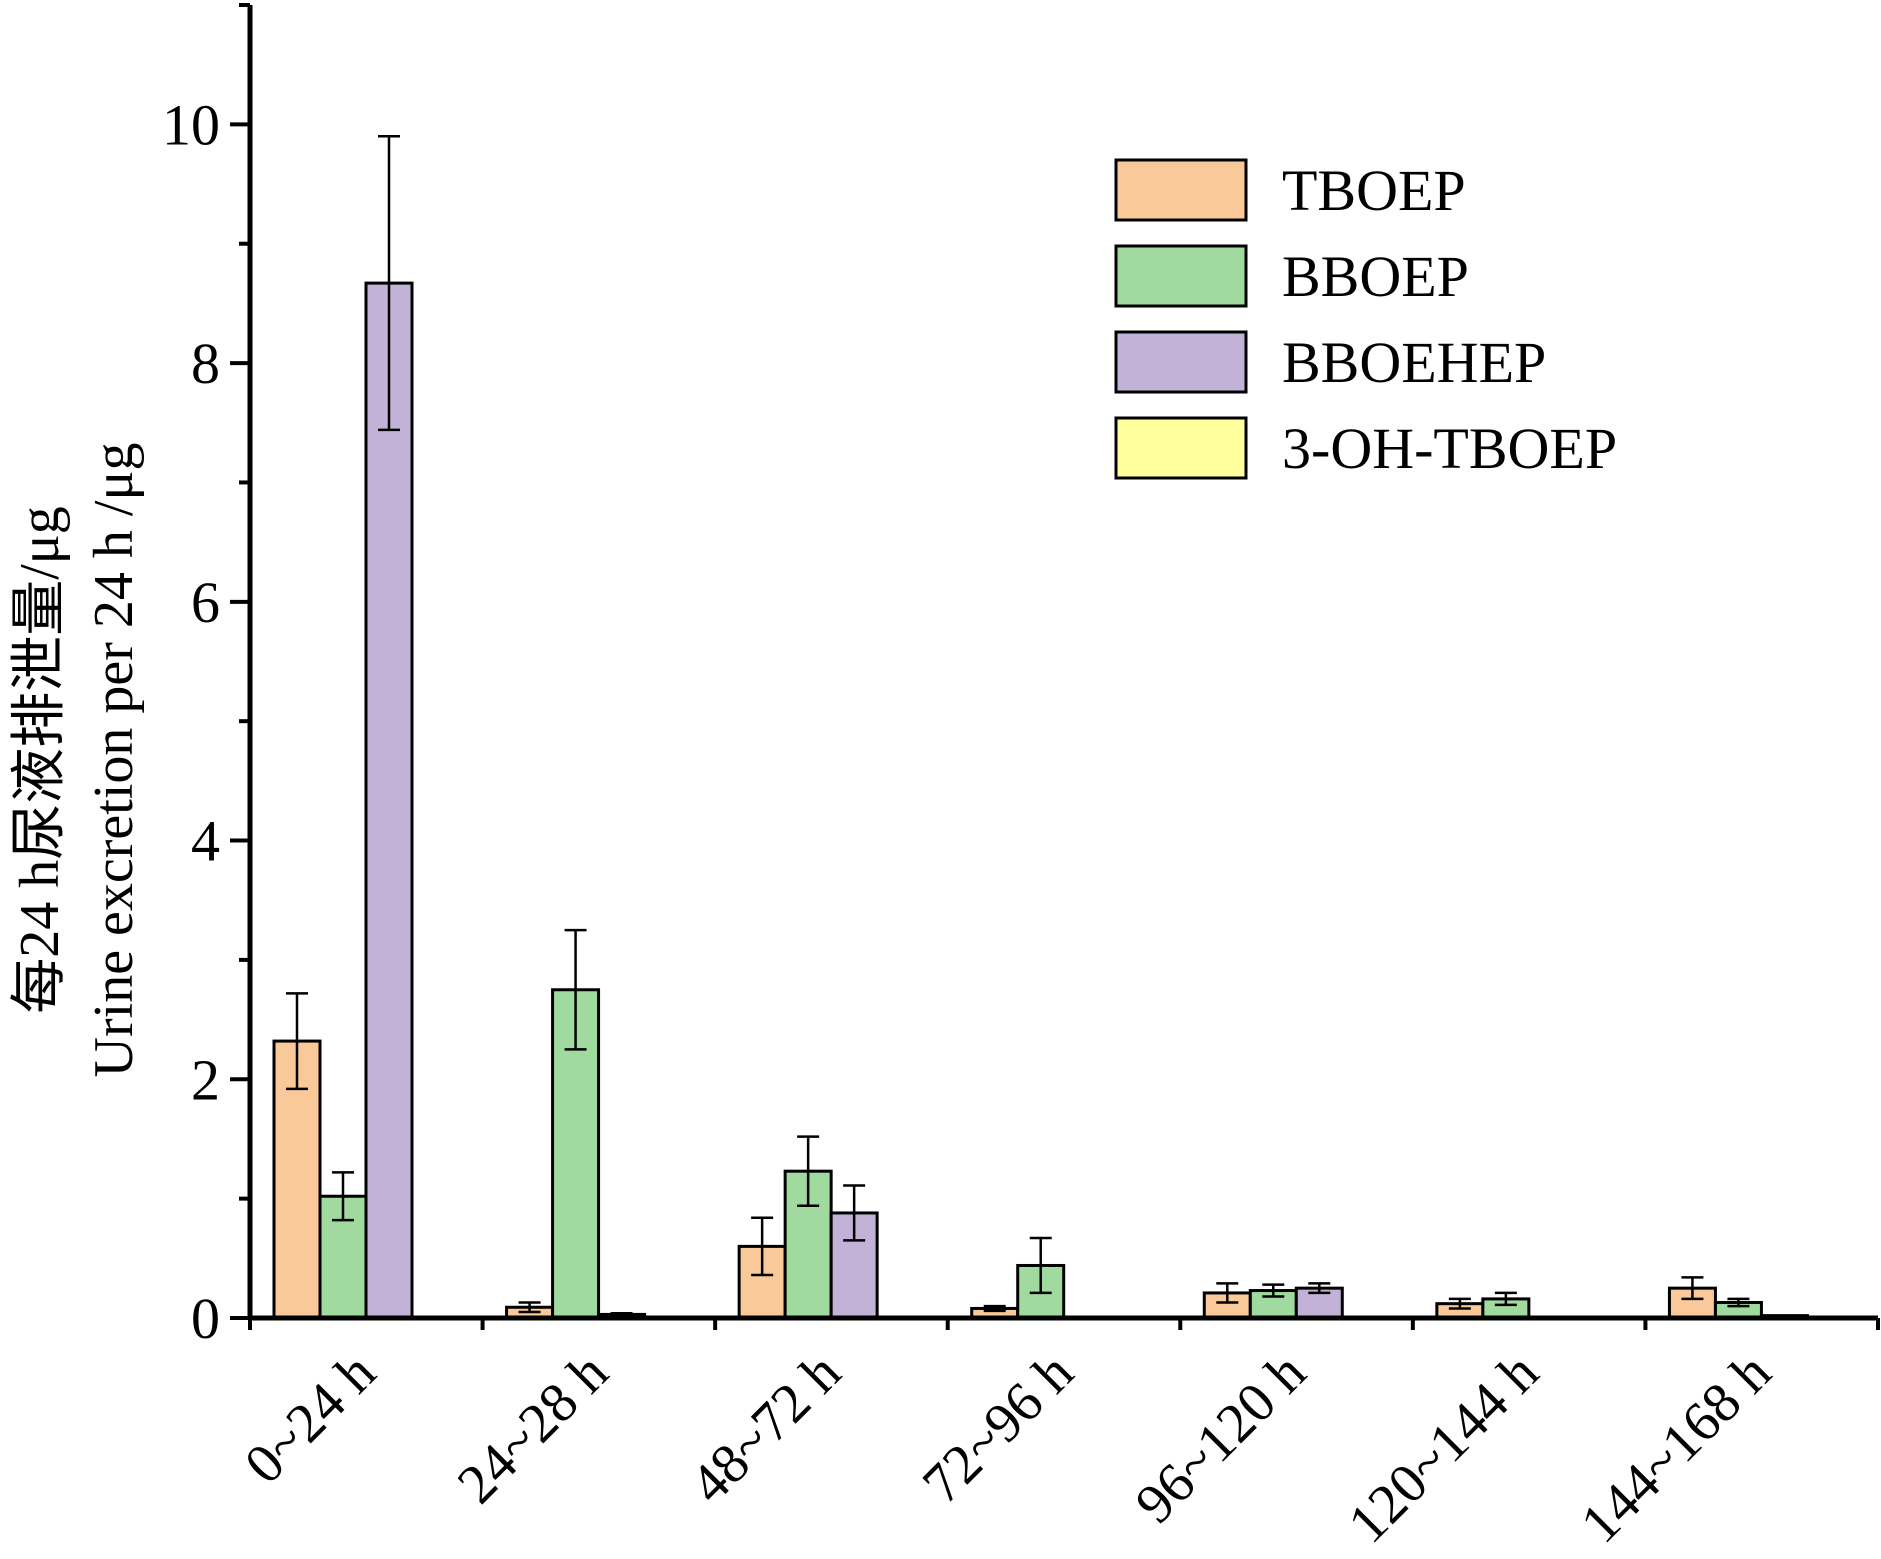 This screenshot has width=1881, height=1559. Describe the element at coordinates (1449, 448) in the screenshot. I see `legend-label: 3-OH-TBOEP` at that location.